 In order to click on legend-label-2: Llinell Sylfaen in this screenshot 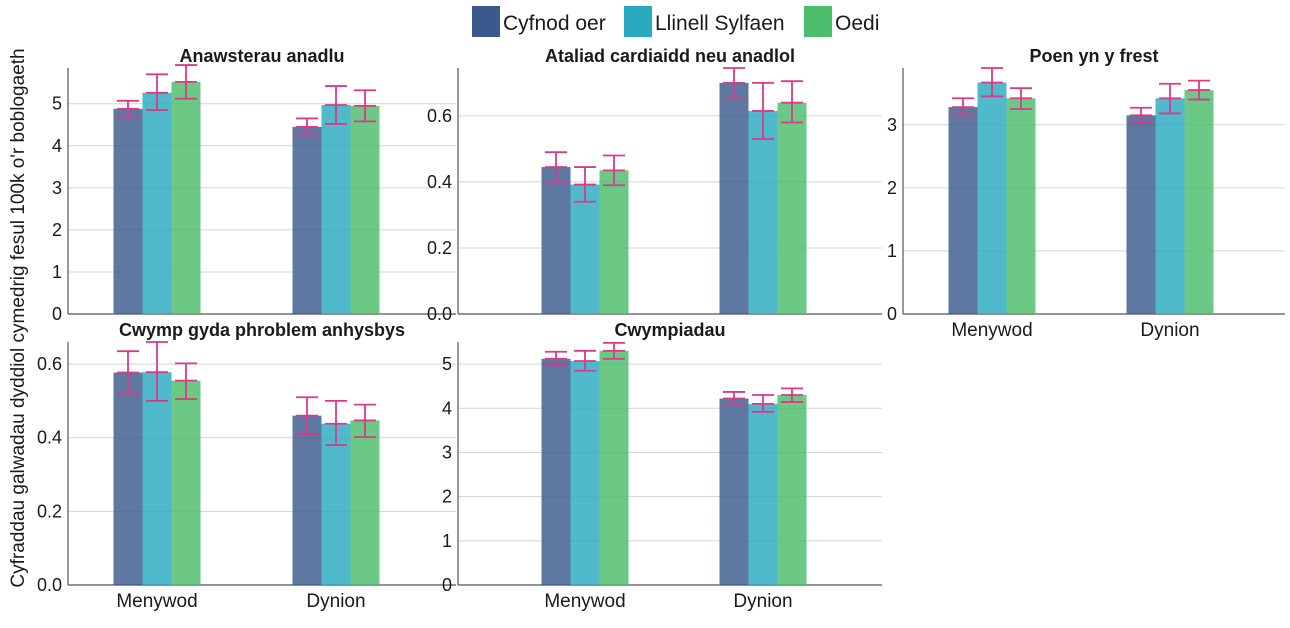, I will do `click(720, 23)`.